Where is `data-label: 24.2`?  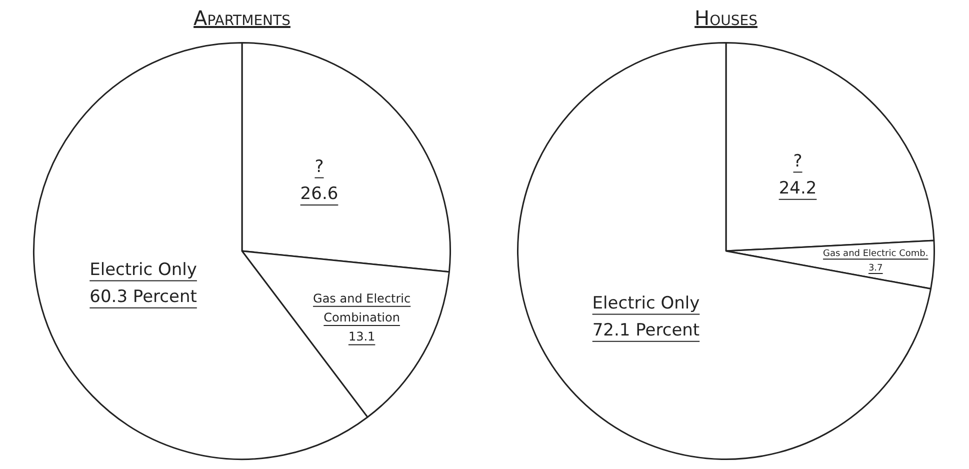 data-label: 24.2 is located at coordinates (797, 188).